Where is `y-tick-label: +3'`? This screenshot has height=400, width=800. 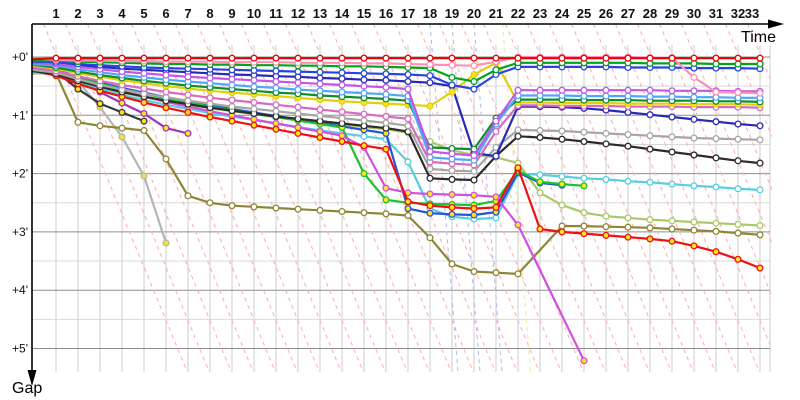
y-tick-label: +3' is located at coordinates (20, 232).